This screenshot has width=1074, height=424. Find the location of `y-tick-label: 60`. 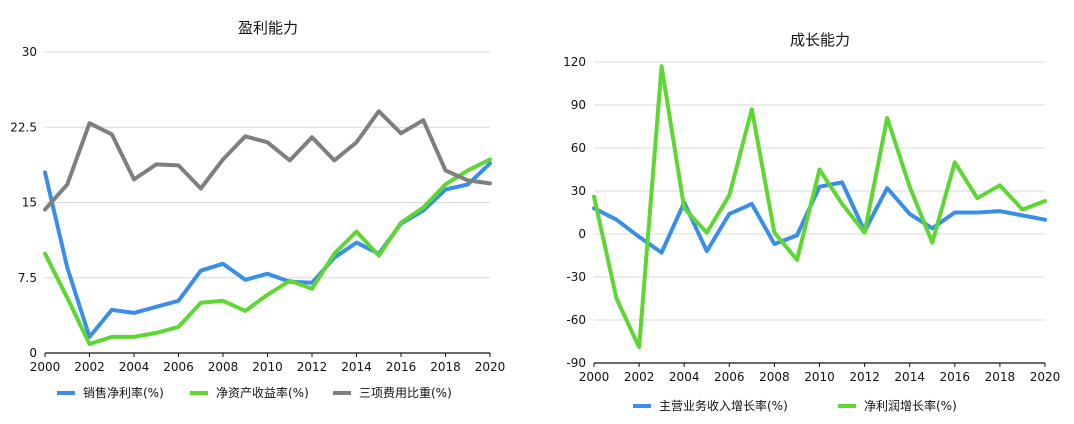

y-tick-label: 60 is located at coordinates (578, 148).